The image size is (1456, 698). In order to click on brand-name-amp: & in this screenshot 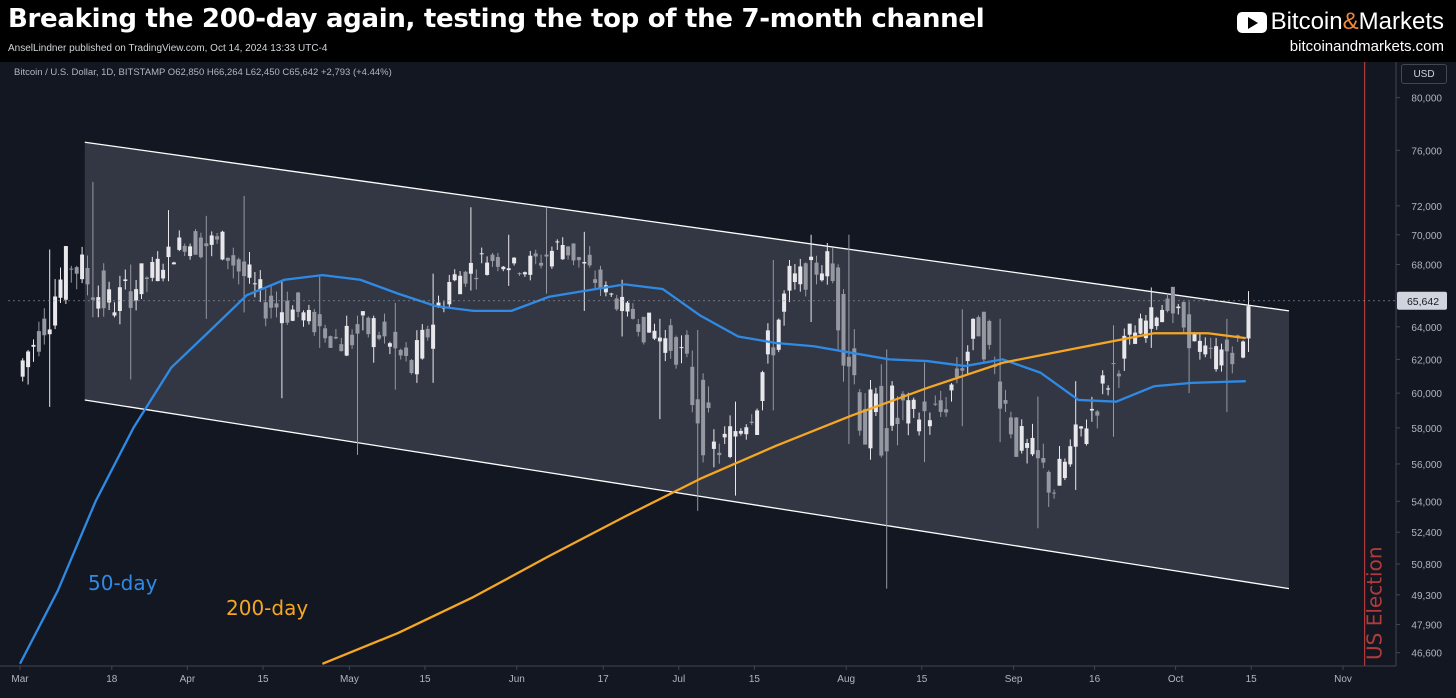, I will do `click(1350, 21)`.